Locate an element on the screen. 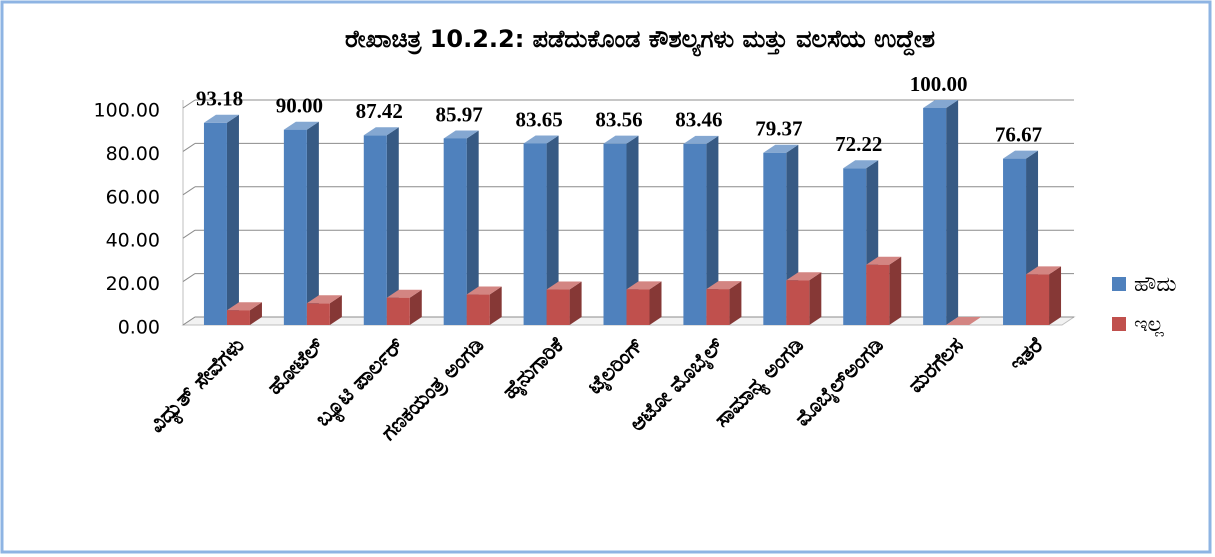 This screenshot has height=557, width=1215. data-label: 87.42 is located at coordinates (379, 111).